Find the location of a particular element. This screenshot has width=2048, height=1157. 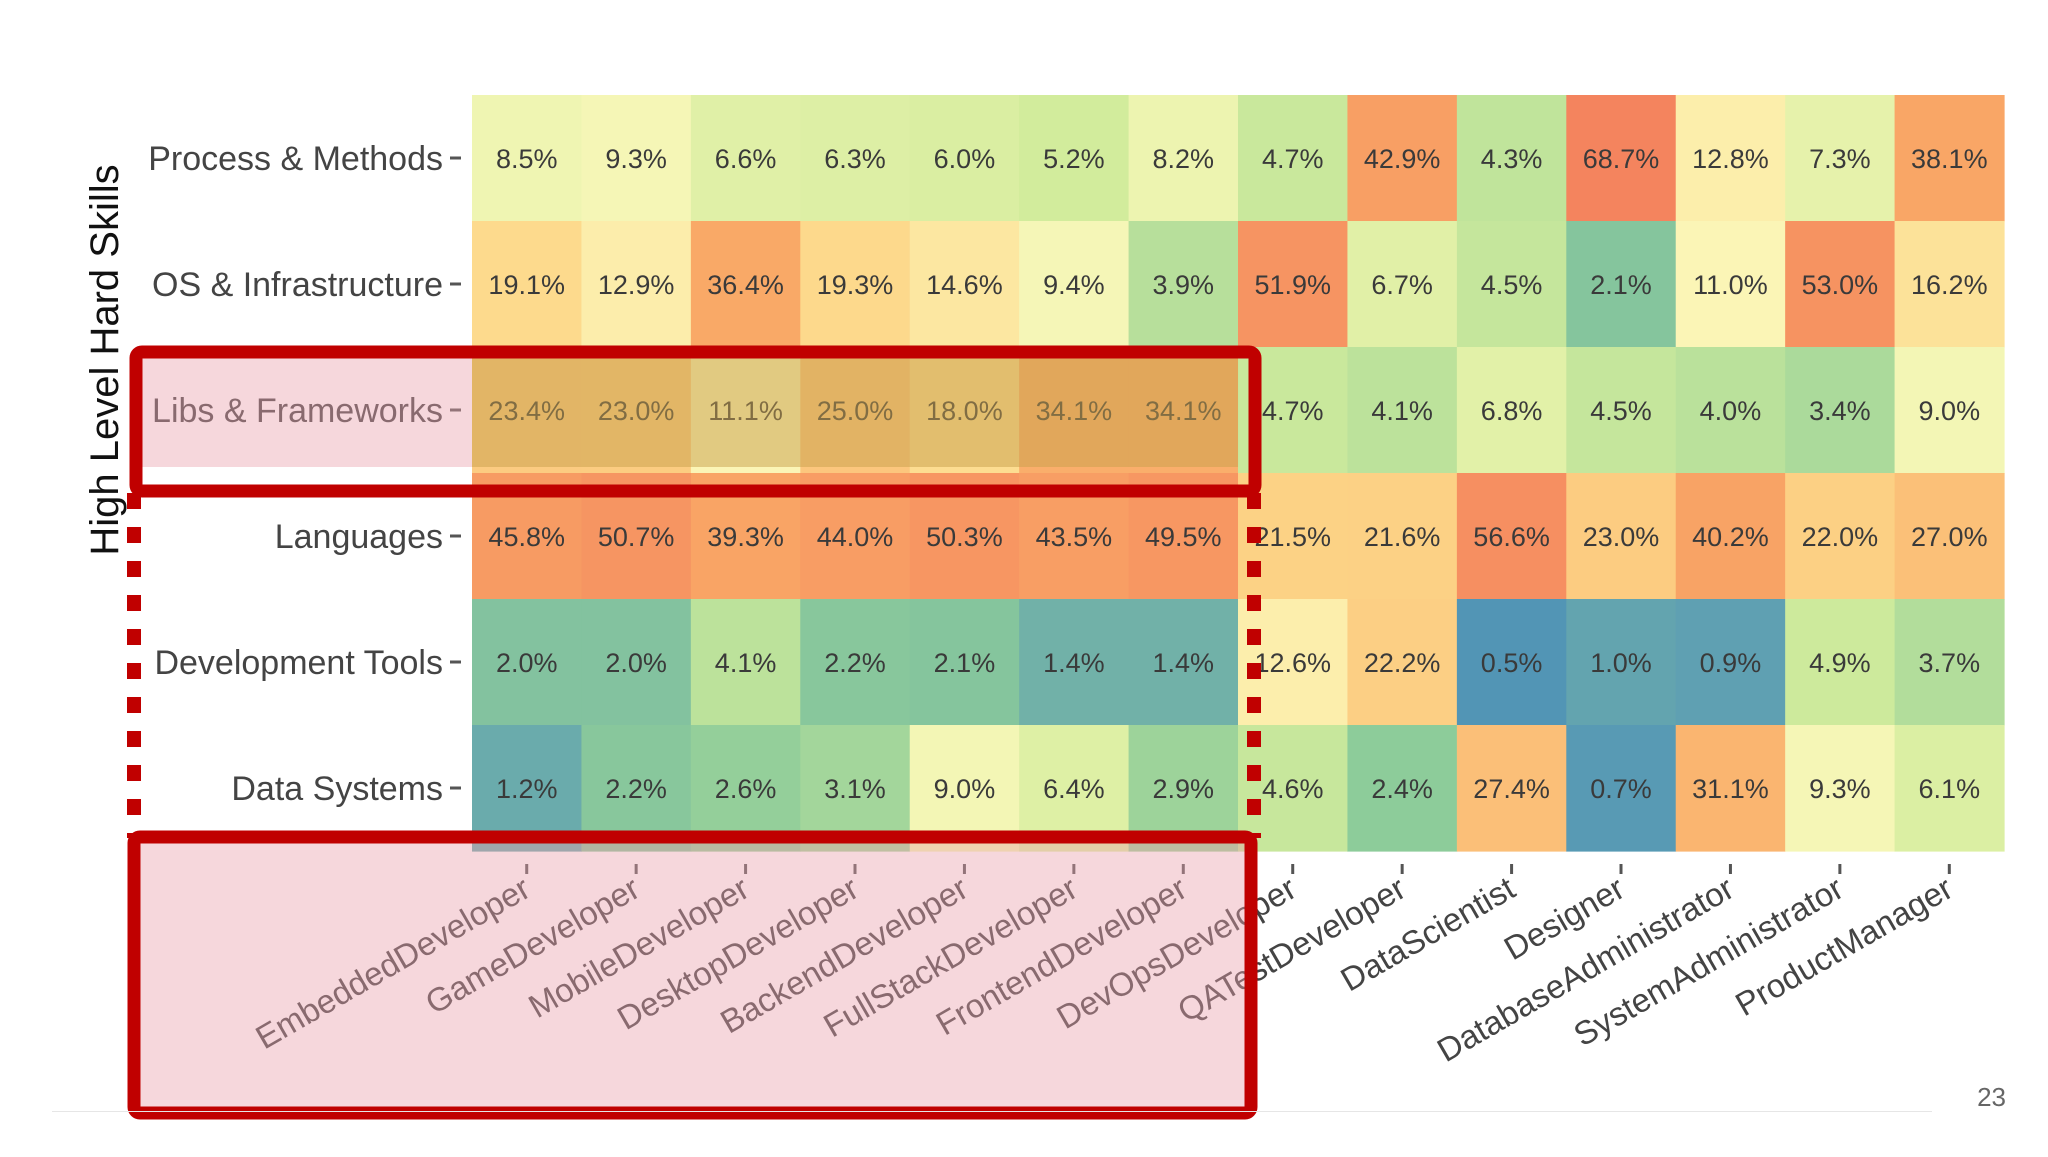

cell-value-label: 4.5% is located at coordinates (1621, 411).